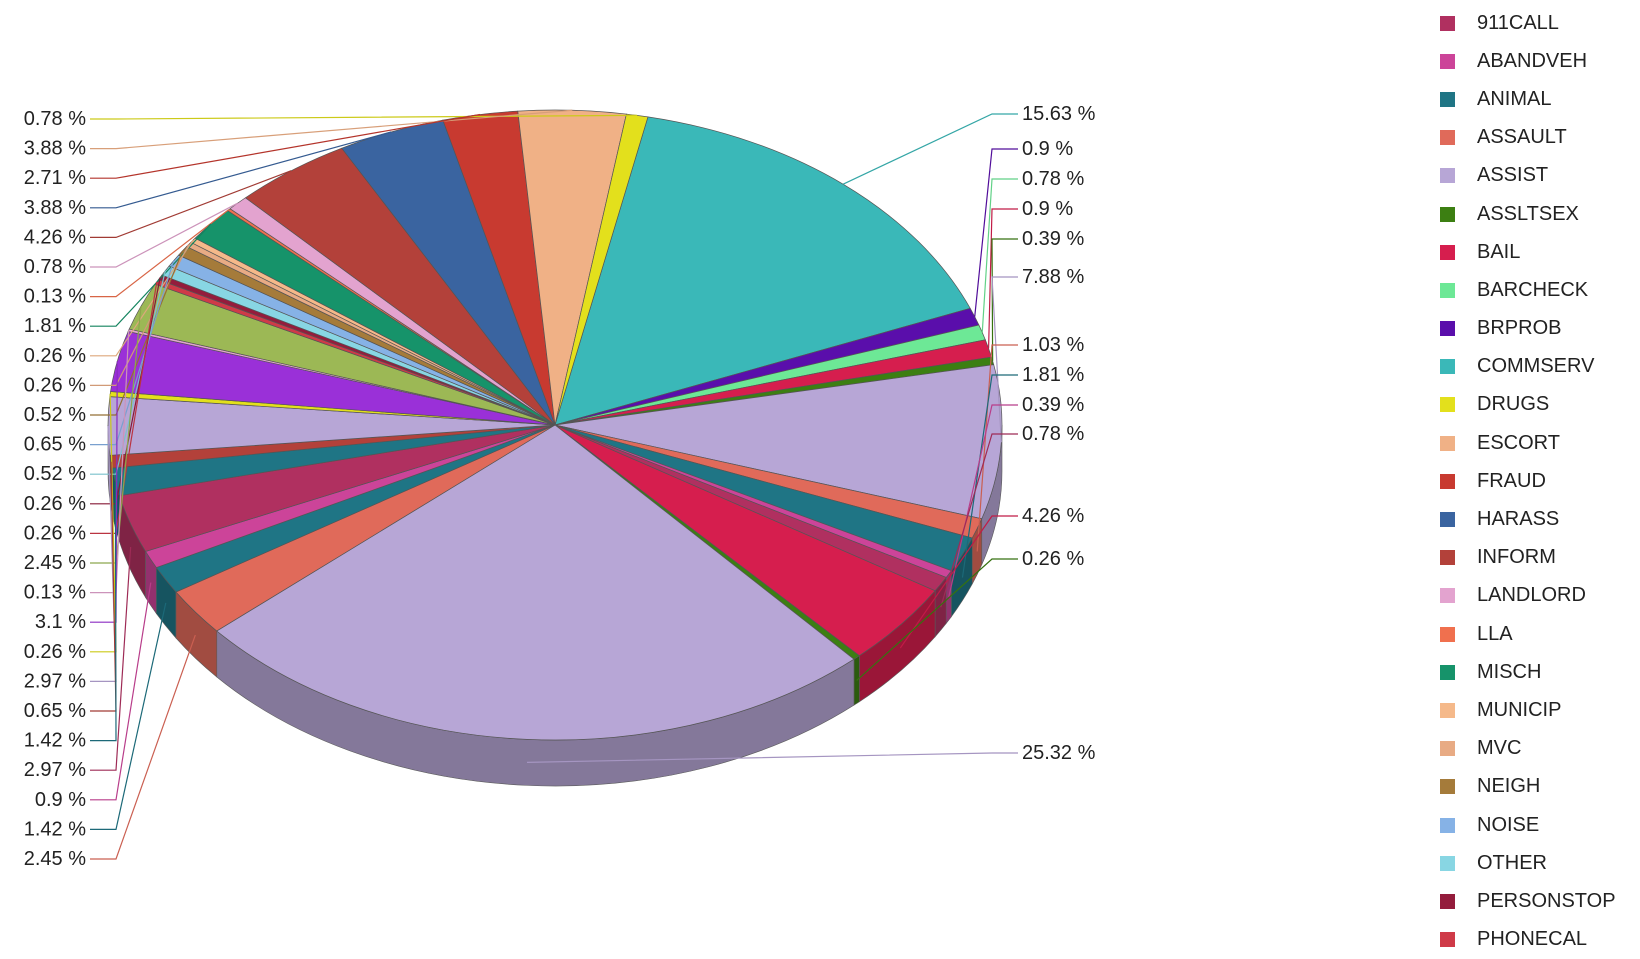 This screenshot has width=1640, height=959. What do you see at coordinates (1518, 22) in the screenshot?
I see `legend-label: 911CALL` at bounding box center [1518, 22].